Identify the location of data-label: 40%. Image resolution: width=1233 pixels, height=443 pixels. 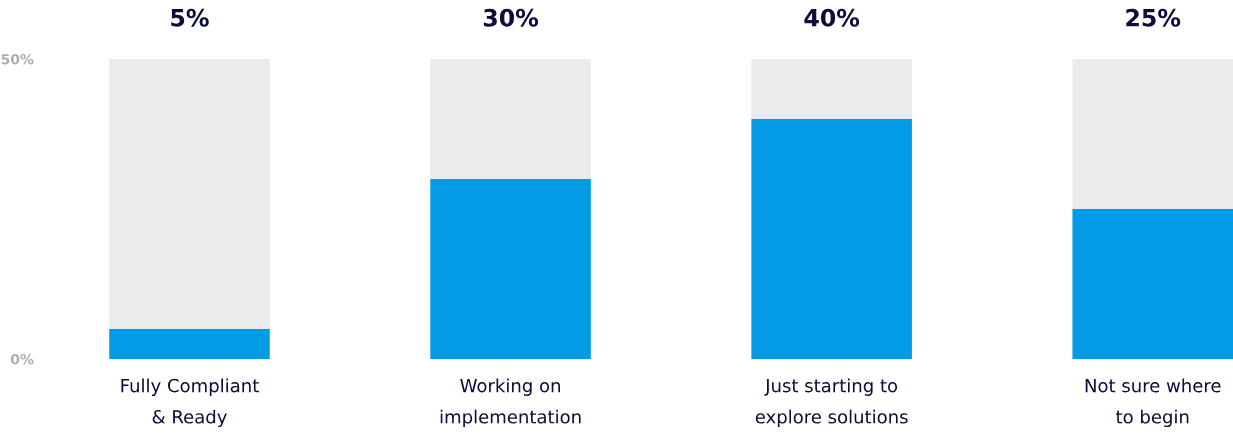
(832, 17).